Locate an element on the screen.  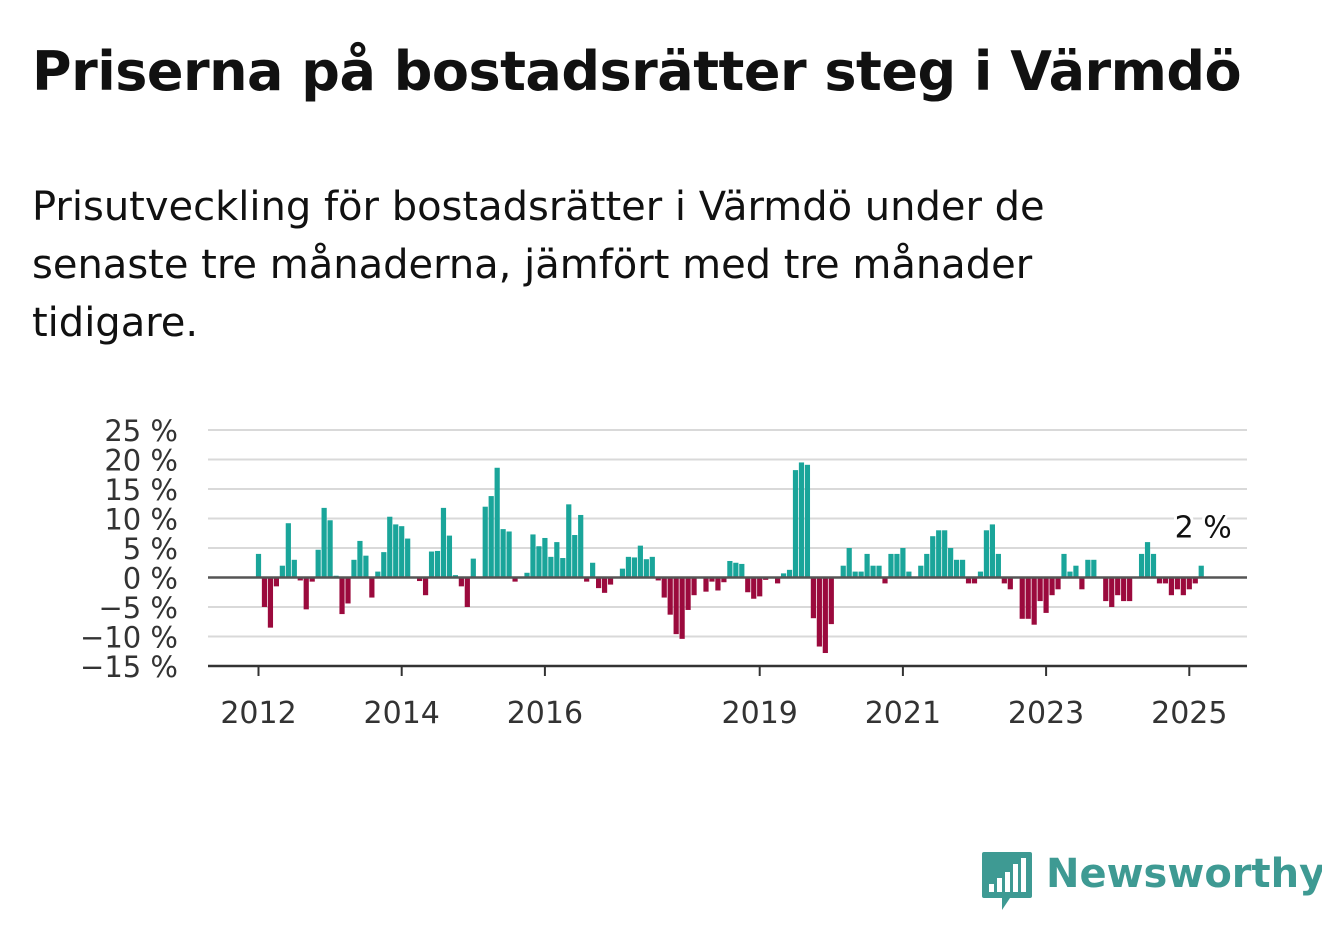
y-tick-label: −10 % is located at coordinates (129, 638).